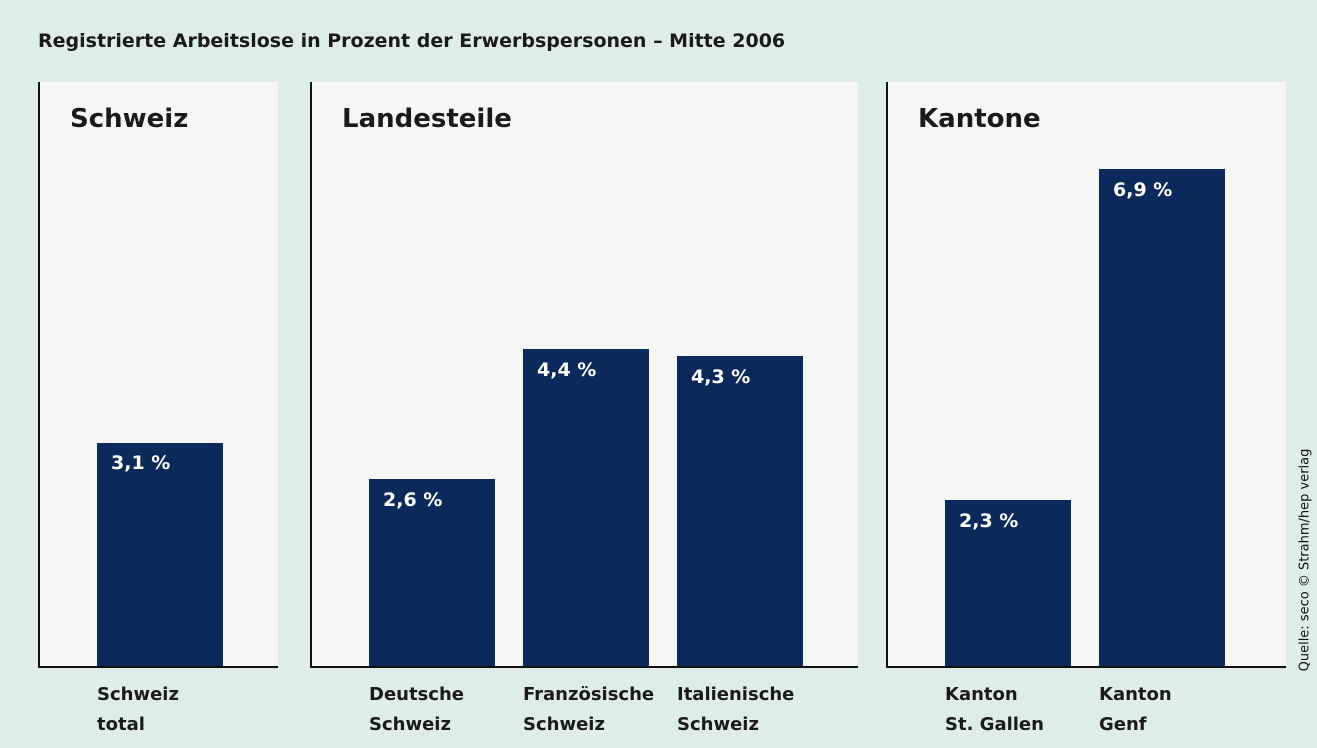  Describe the element at coordinates (979, 119) in the screenshot. I see `panel-title: Kantone` at that location.